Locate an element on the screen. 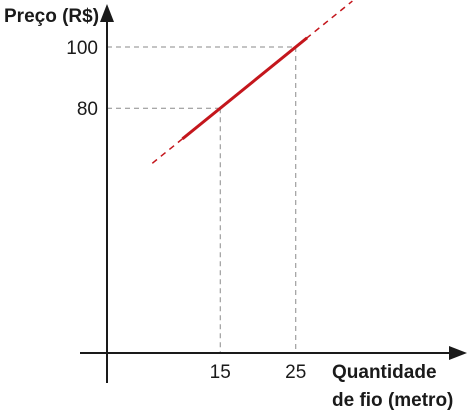 This screenshot has height=410, width=469. y-axis-arrow-icon is located at coordinates (107, 13).